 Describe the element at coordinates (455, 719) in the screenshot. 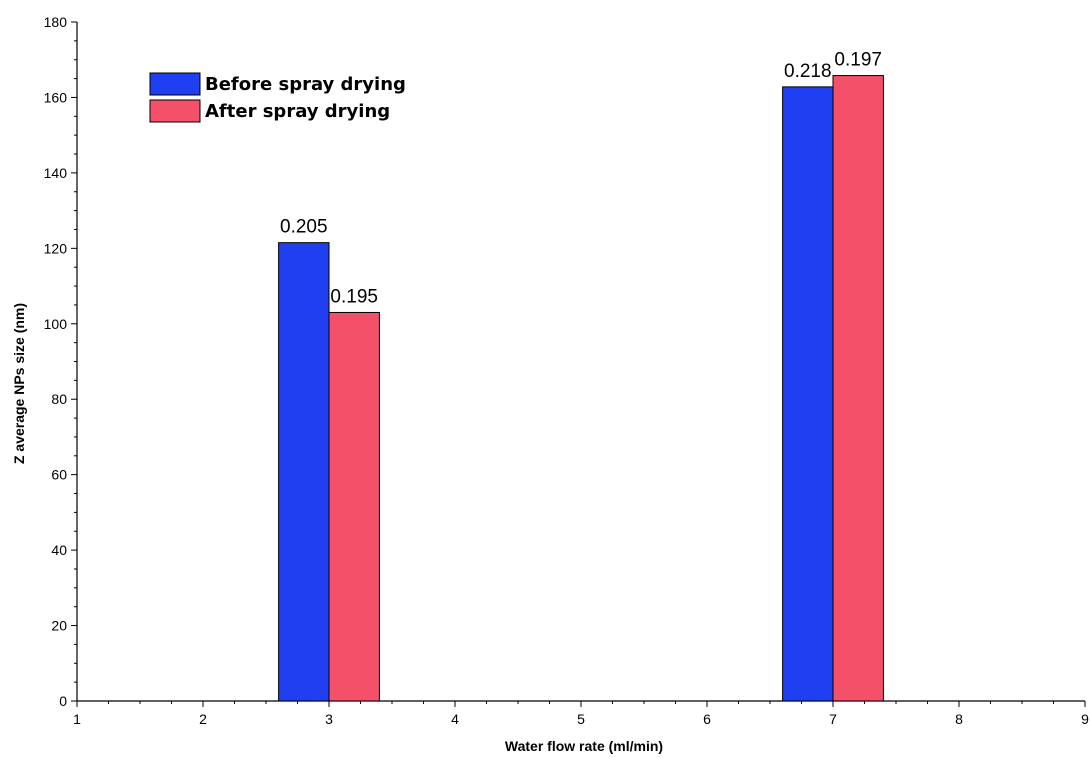

I see `x-tick-label: 4` at that location.